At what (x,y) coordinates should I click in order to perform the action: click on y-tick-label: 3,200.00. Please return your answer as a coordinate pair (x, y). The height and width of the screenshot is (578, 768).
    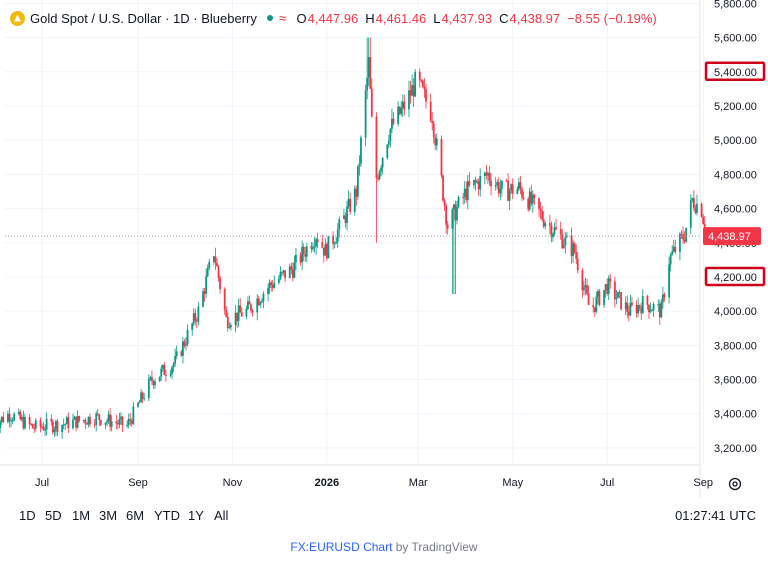
    Looking at the image, I should click on (735, 449).